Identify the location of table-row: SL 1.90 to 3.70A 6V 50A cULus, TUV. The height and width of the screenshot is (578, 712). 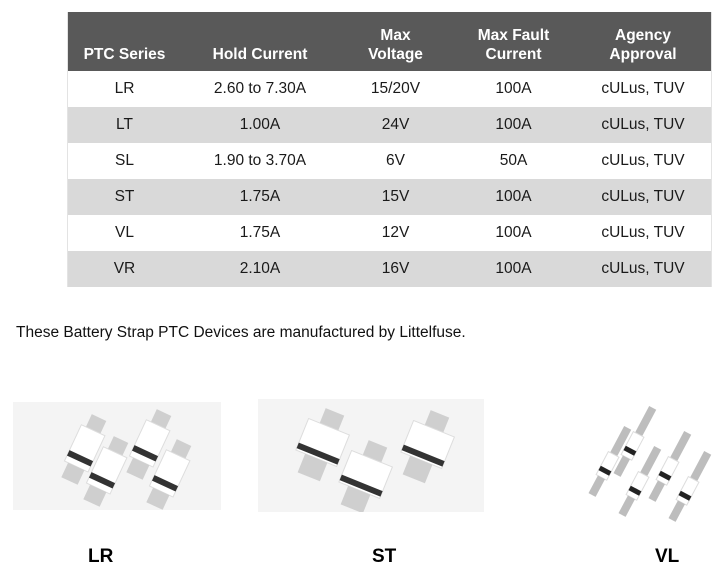
(389, 161).